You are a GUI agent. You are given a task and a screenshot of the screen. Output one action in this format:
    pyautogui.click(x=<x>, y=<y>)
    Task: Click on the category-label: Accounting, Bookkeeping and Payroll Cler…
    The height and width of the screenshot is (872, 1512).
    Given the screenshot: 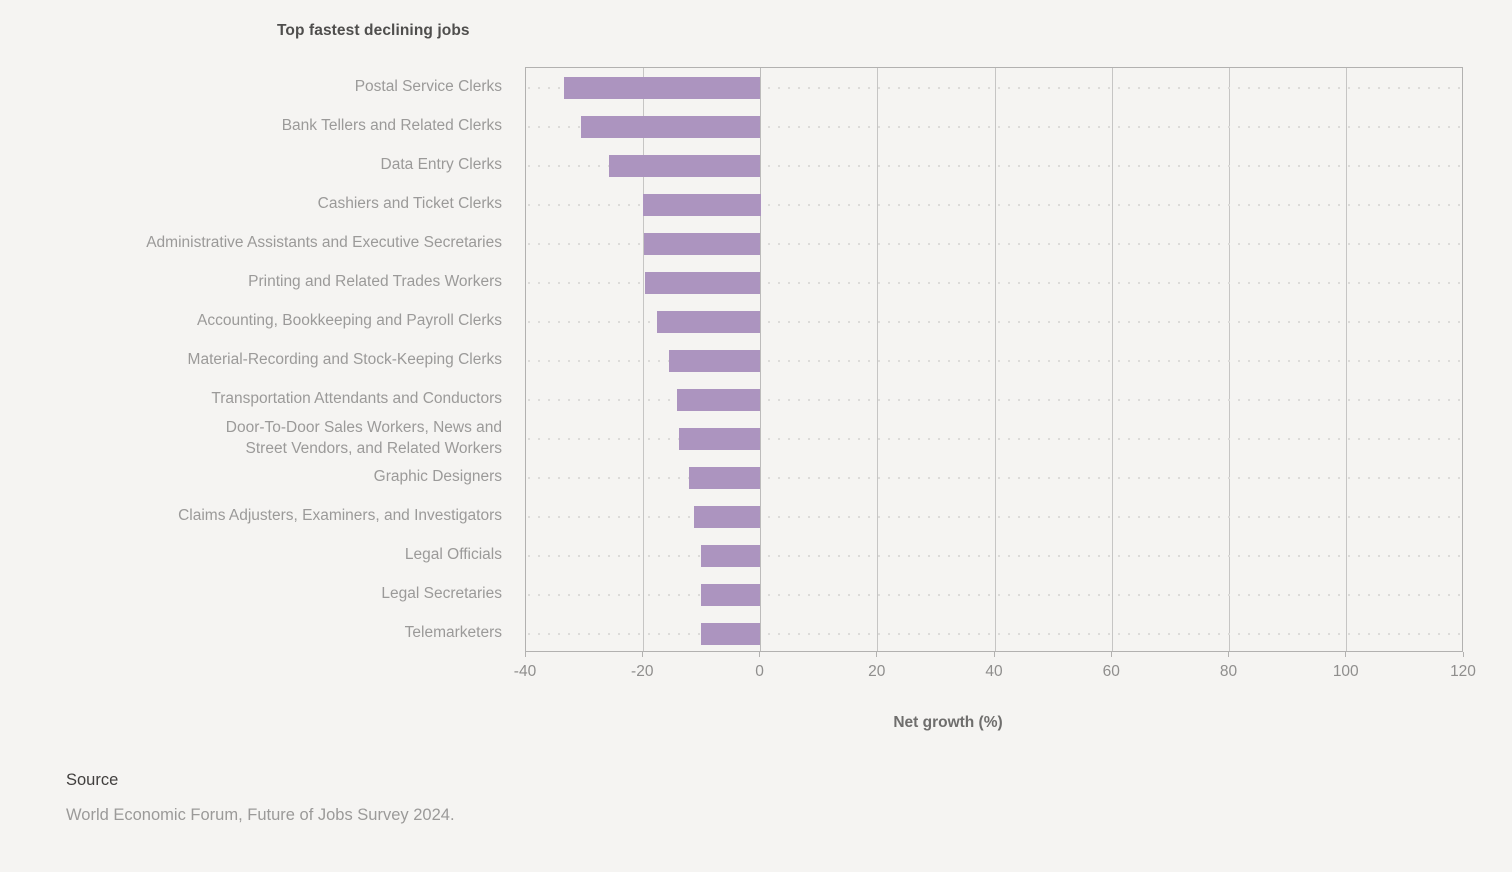 What is the action you would take?
    pyautogui.click(x=349, y=320)
    